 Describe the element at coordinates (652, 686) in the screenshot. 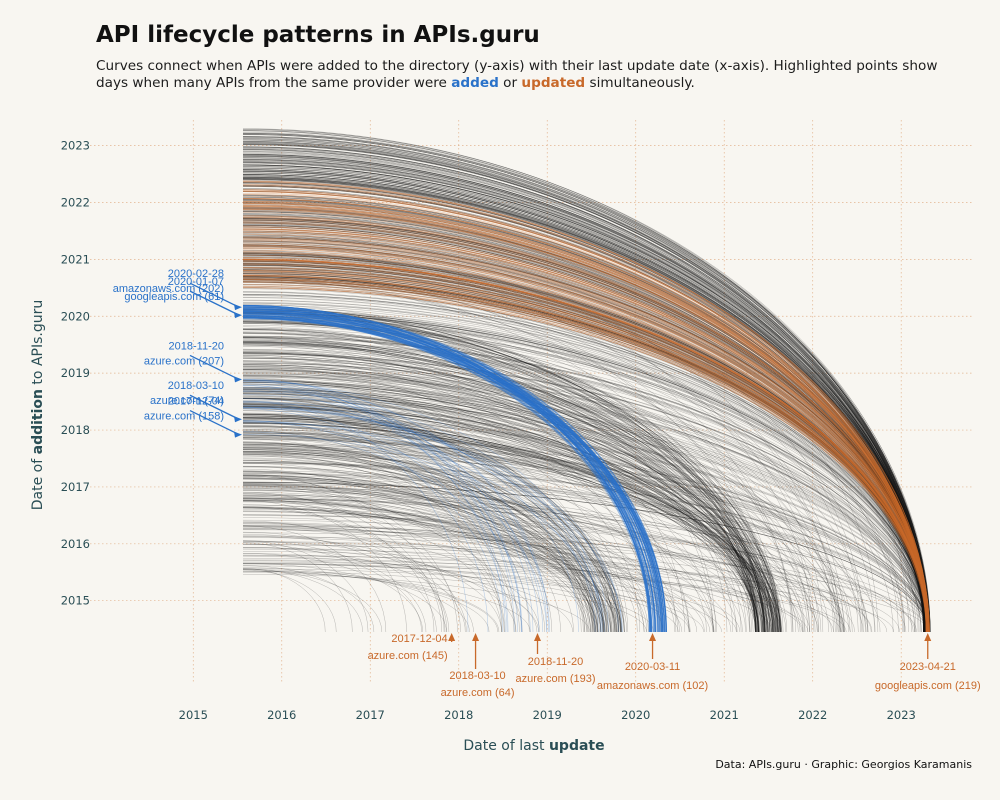

I see `updated-annotation-provider: amazonaws.com (102)` at that location.